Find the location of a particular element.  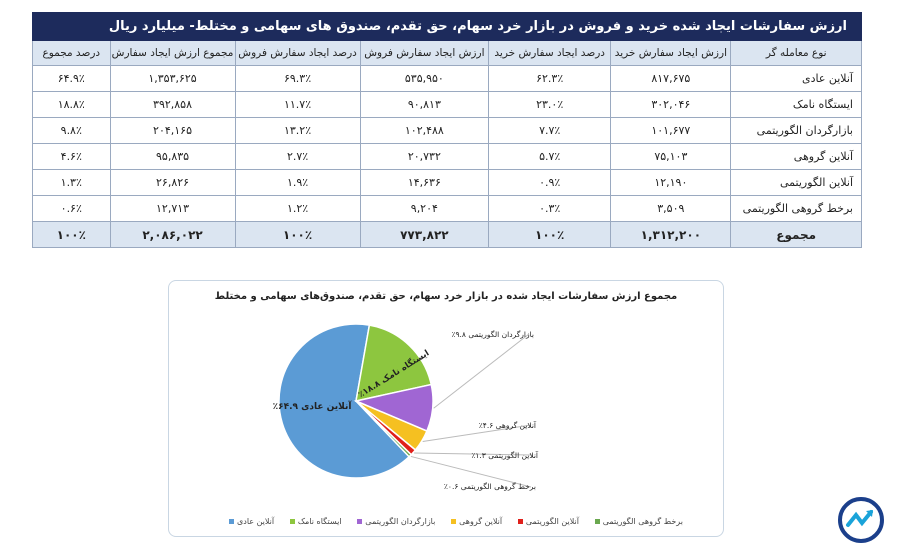

value-cell: ۱۰۱,۶۷۷ is located at coordinates (671, 130).